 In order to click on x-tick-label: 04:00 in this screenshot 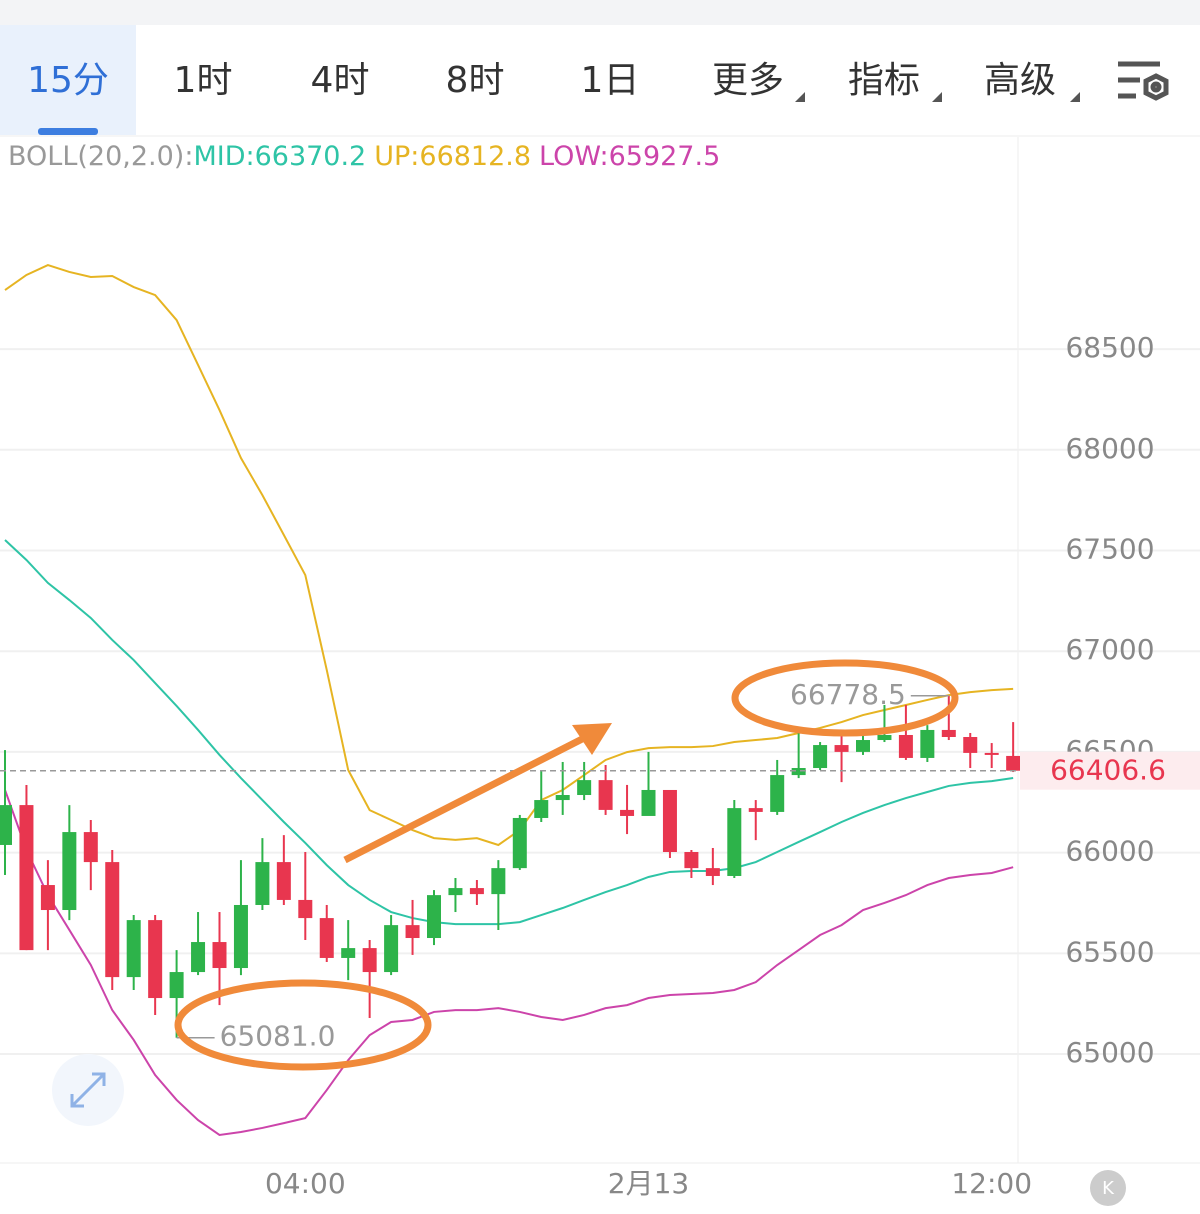, I will do `click(305, 1183)`.